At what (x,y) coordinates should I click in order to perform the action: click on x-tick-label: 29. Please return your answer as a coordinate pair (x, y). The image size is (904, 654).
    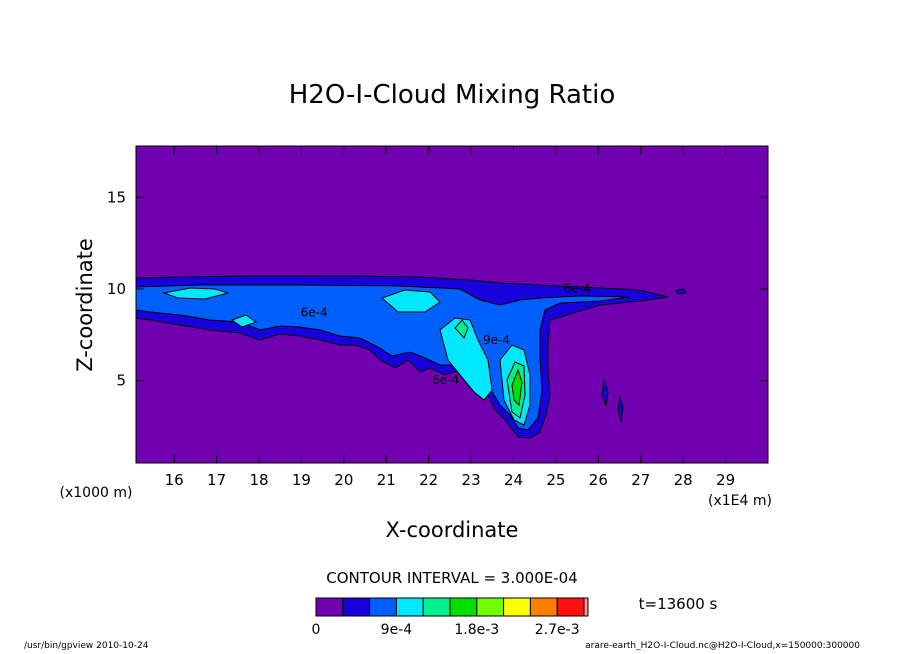
    Looking at the image, I should click on (725, 480).